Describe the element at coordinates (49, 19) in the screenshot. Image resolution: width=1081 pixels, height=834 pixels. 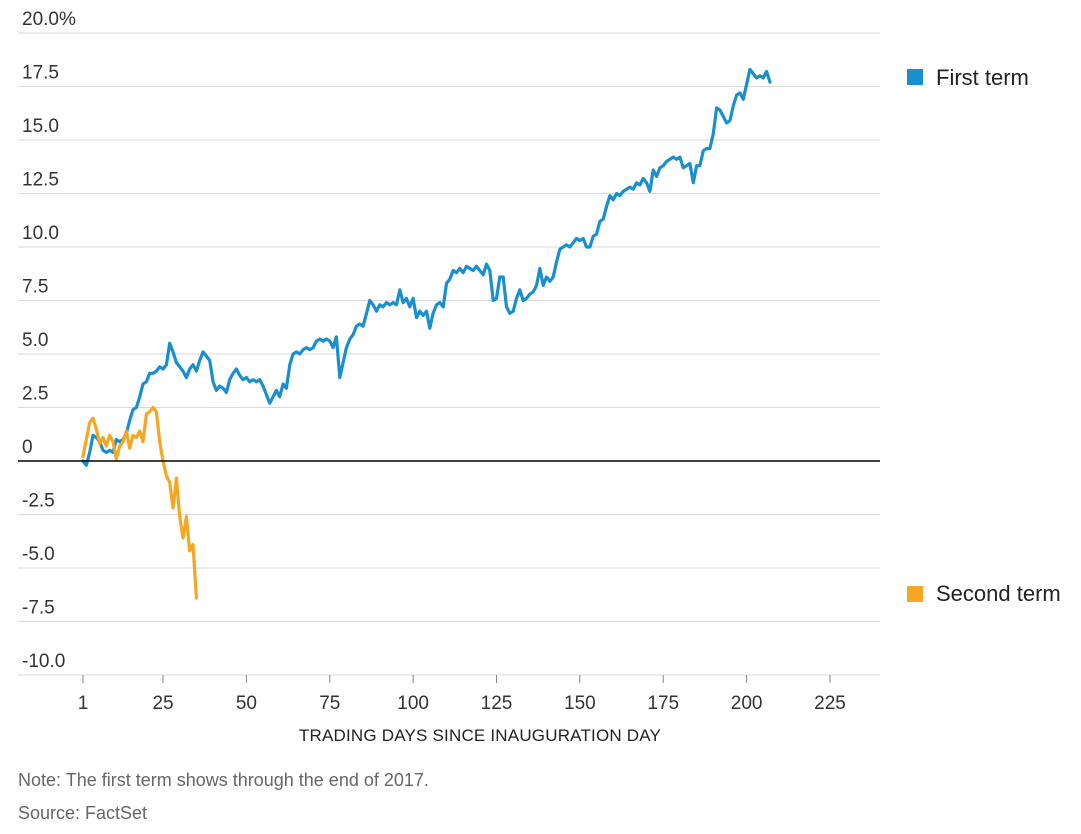
I see `y-tick-label: 20.0%` at that location.